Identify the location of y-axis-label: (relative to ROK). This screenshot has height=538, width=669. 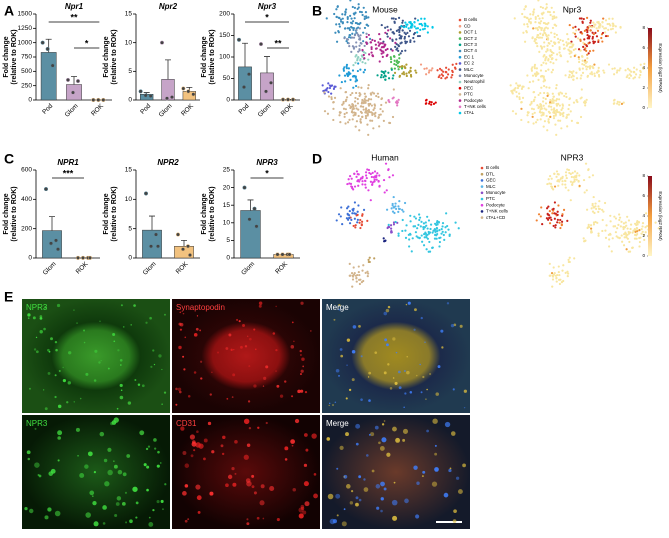
(14, 56).